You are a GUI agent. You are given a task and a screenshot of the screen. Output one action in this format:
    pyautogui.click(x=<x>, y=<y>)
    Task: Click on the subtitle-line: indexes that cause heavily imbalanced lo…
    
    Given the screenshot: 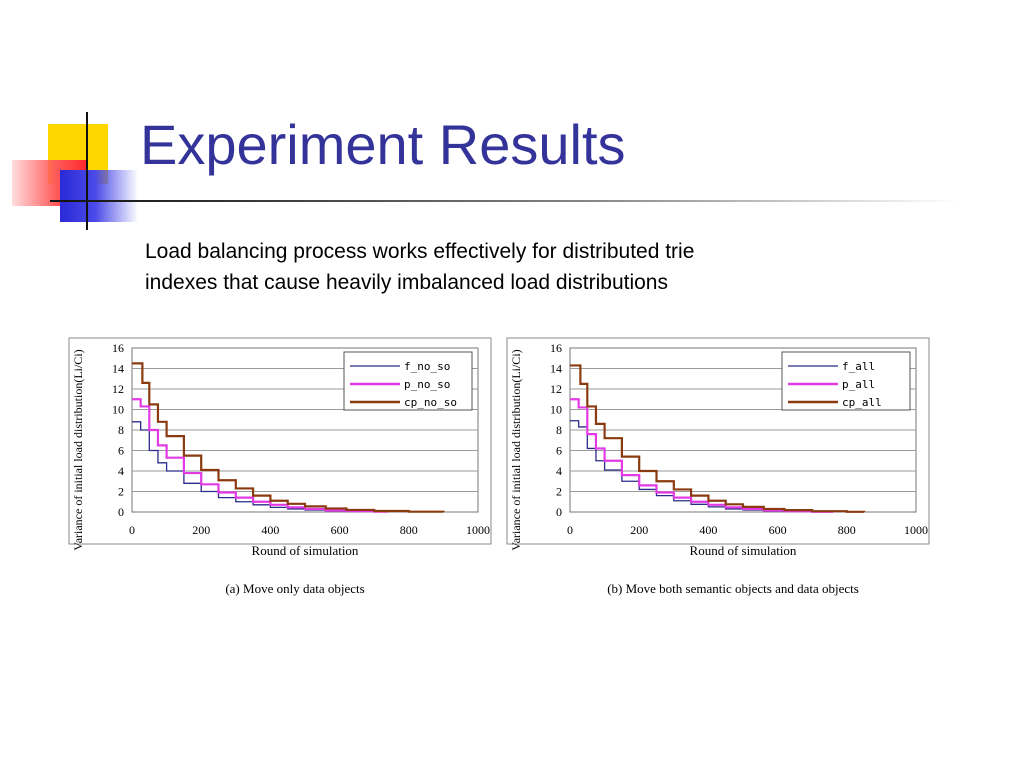 What is the action you would take?
    pyautogui.click(x=406, y=282)
    